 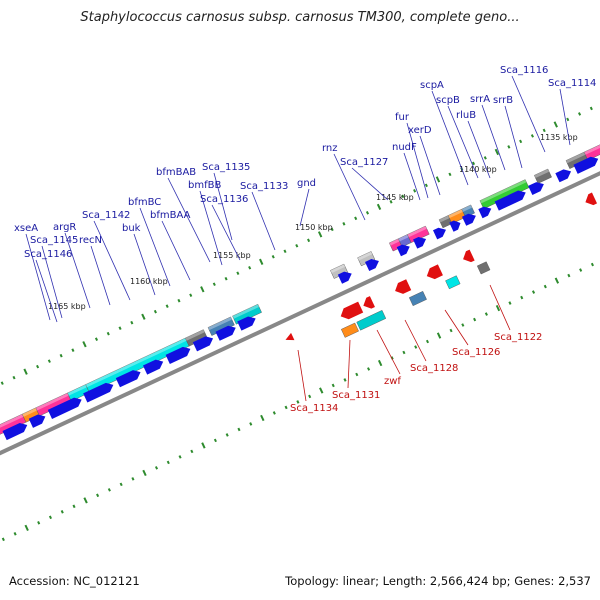 I want to click on forward-gene-label: xerD, so click(x=420, y=130).